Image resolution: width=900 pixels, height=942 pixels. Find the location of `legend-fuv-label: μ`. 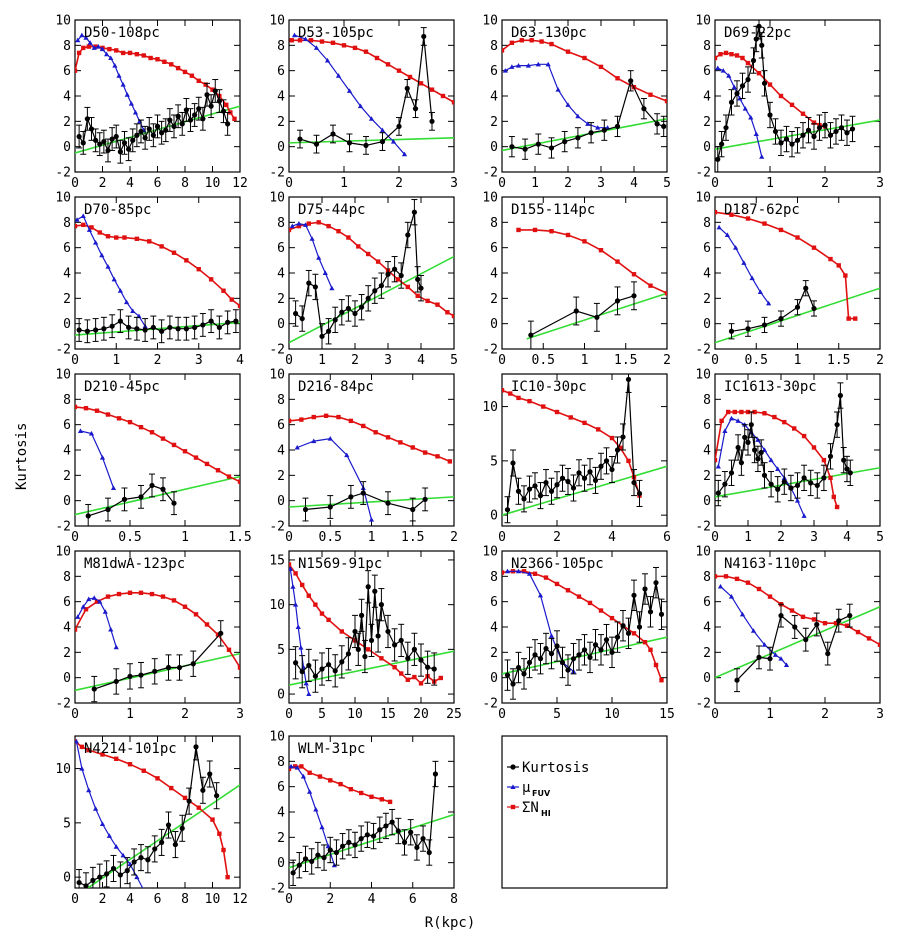

legend-fuv-label: μ is located at coordinates (526, 788).